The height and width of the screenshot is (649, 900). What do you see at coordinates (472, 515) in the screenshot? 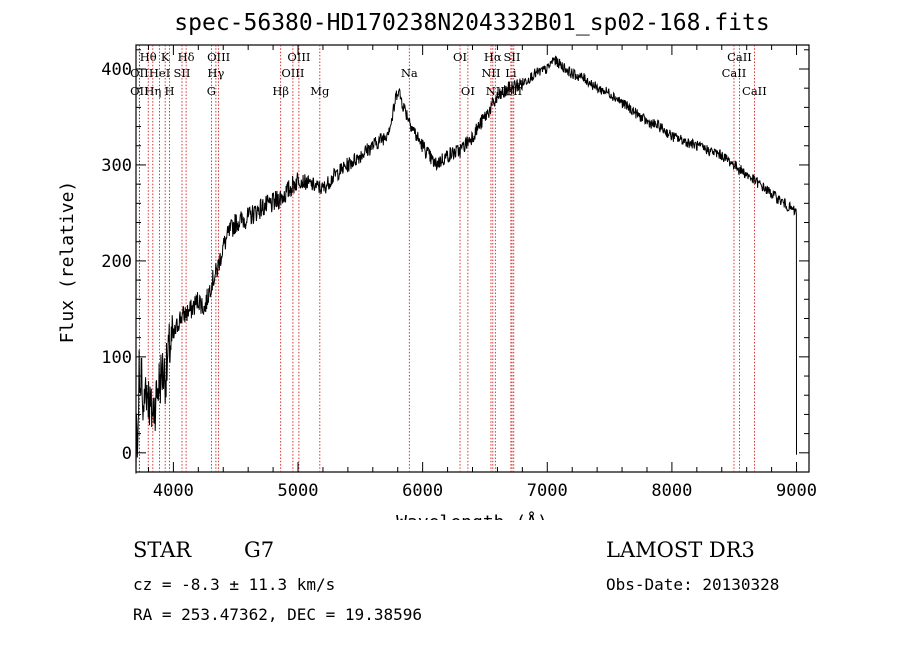
I see `x-axis-label: Wavelength (Å)` at bounding box center [472, 515].